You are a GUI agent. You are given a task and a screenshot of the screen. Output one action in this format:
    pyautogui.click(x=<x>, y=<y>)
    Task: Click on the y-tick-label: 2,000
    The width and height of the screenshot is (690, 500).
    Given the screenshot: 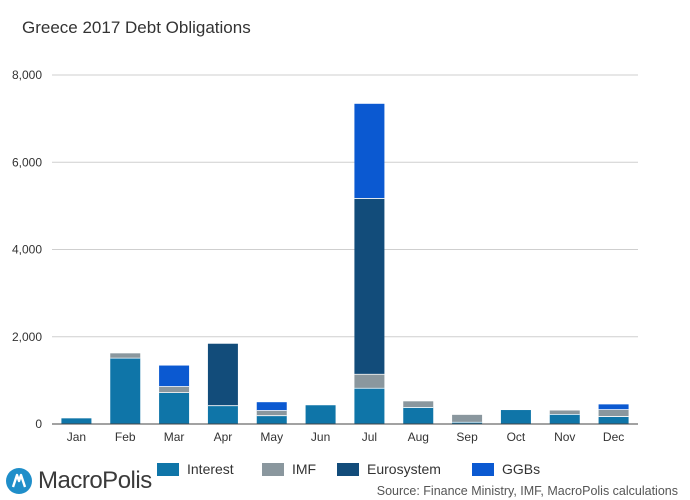 What is the action you would take?
    pyautogui.click(x=27, y=337)
    